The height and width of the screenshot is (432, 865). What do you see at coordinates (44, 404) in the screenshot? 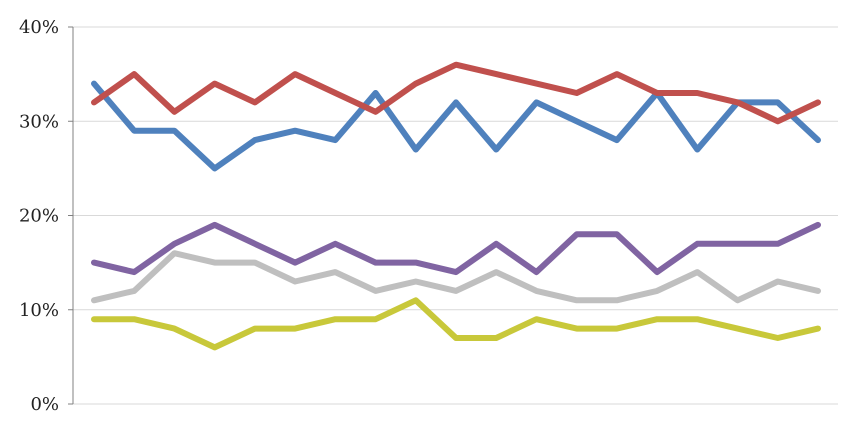
I see `y-tick-label: 0%` at bounding box center [44, 404].